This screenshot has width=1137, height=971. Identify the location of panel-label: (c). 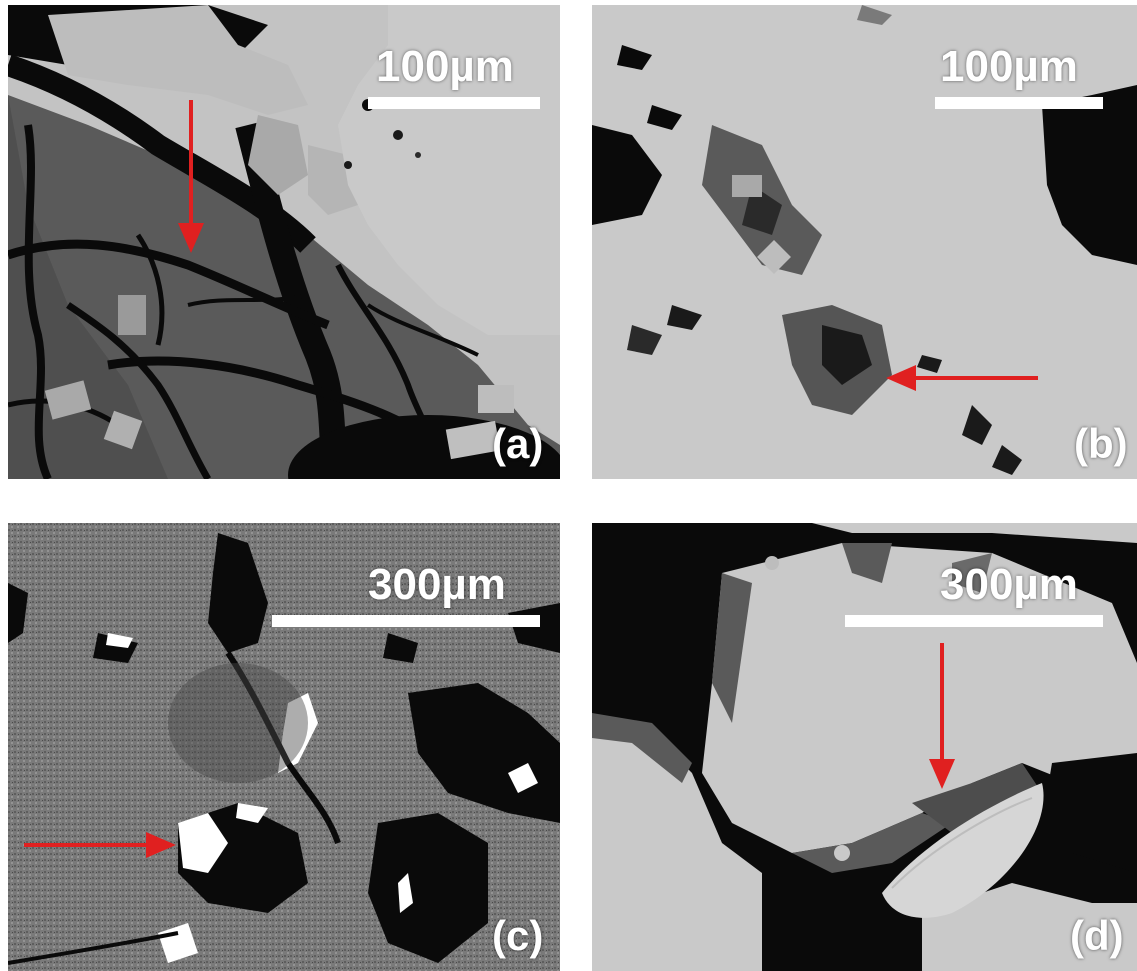
(518, 935).